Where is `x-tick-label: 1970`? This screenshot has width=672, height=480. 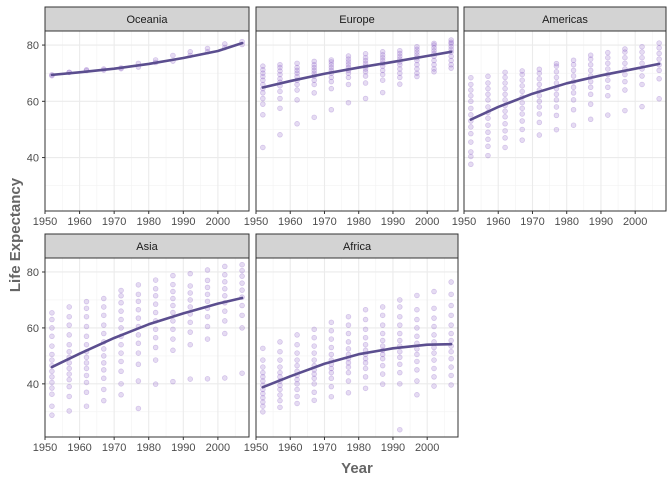 x-tick-label: 1970 is located at coordinates (532, 222).